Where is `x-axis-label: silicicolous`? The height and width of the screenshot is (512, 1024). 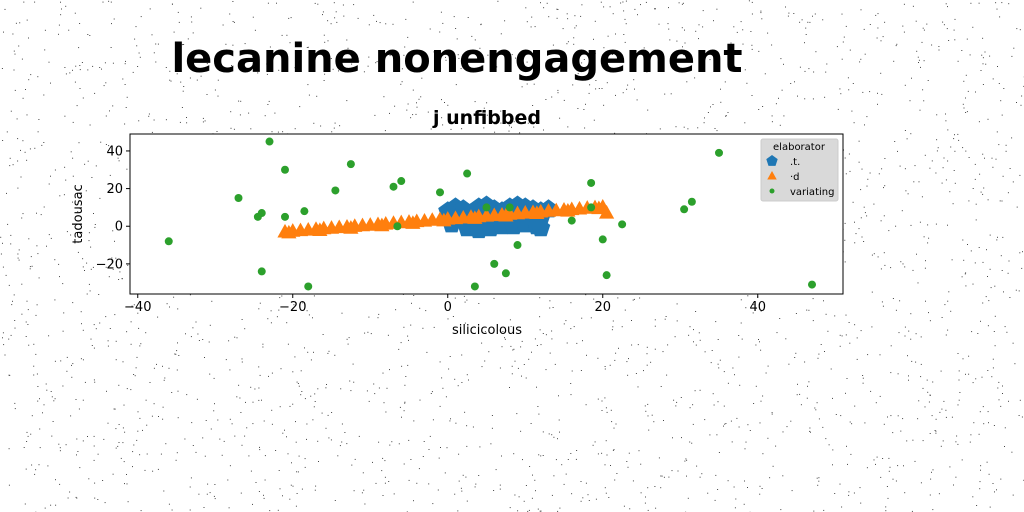 x-axis-label: silicicolous is located at coordinates (487, 330).